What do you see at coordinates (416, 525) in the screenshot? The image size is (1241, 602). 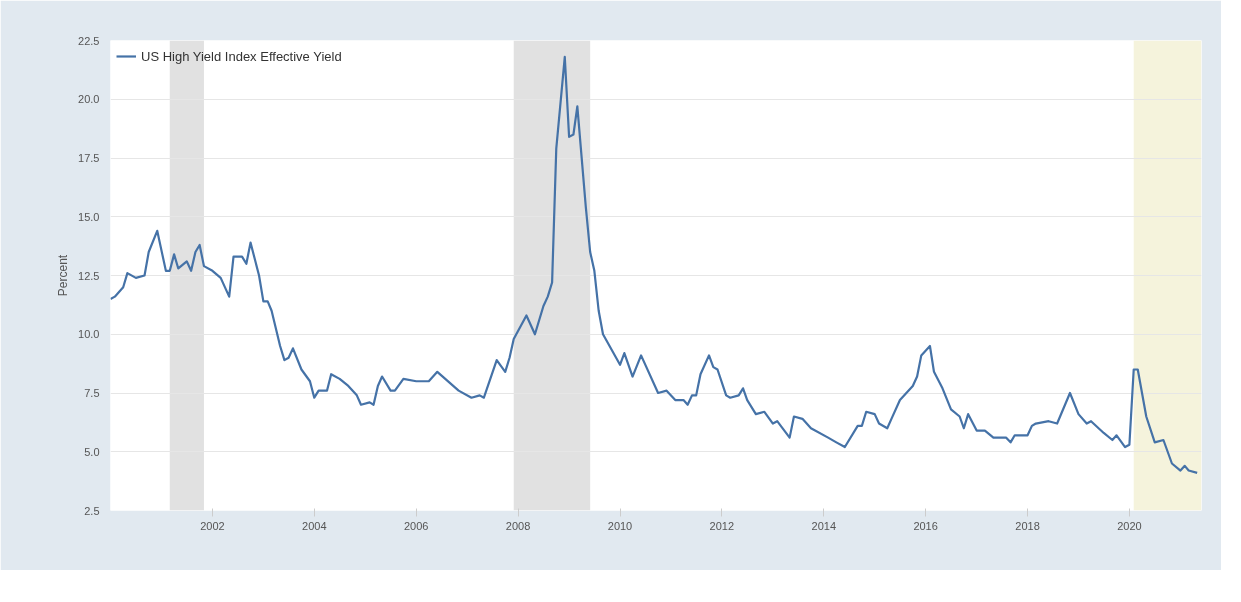 I see `x-tick-label: 2006` at bounding box center [416, 525].